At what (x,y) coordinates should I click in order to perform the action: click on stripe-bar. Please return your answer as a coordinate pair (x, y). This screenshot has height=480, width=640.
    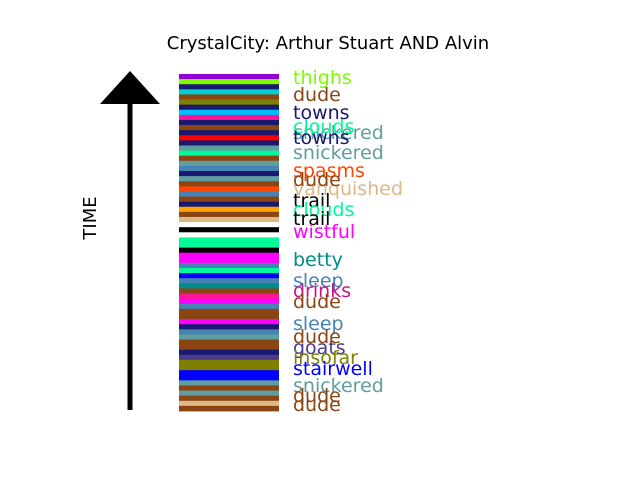
    Looking at the image, I should click on (229, 243).